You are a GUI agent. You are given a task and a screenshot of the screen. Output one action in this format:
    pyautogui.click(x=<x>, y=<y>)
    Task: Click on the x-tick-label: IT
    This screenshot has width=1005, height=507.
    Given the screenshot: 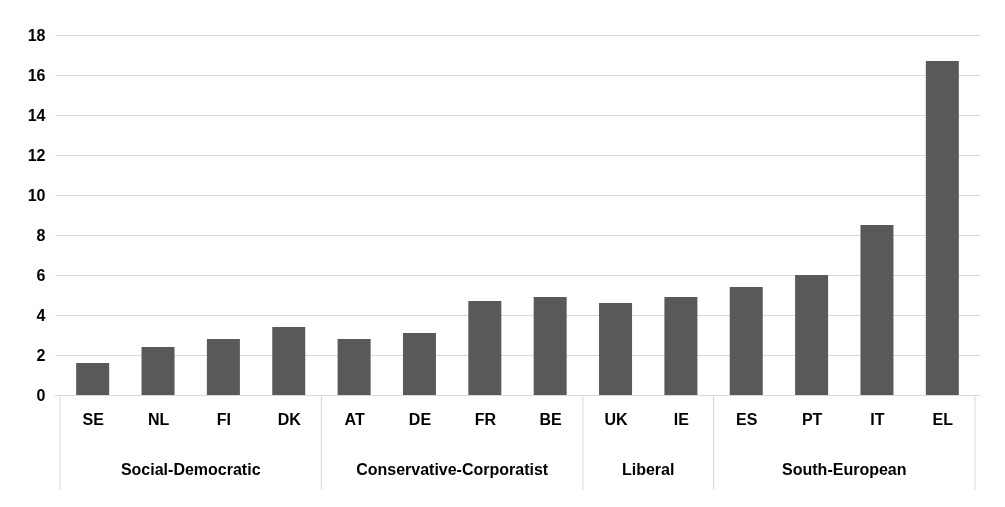 What is the action you would take?
    pyautogui.click(x=877, y=419)
    